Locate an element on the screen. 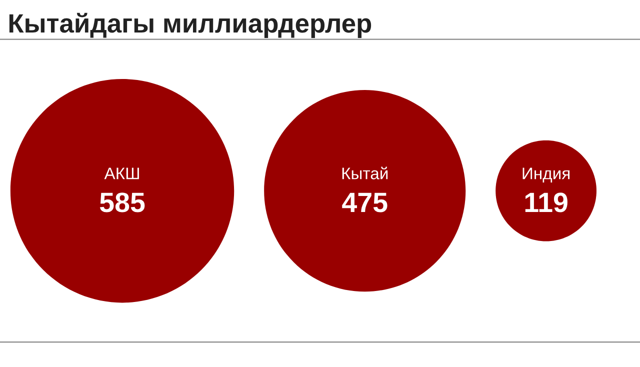 The width and height of the screenshot is (640, 367). category-label: АКШ is located at coordinates (121, 174).